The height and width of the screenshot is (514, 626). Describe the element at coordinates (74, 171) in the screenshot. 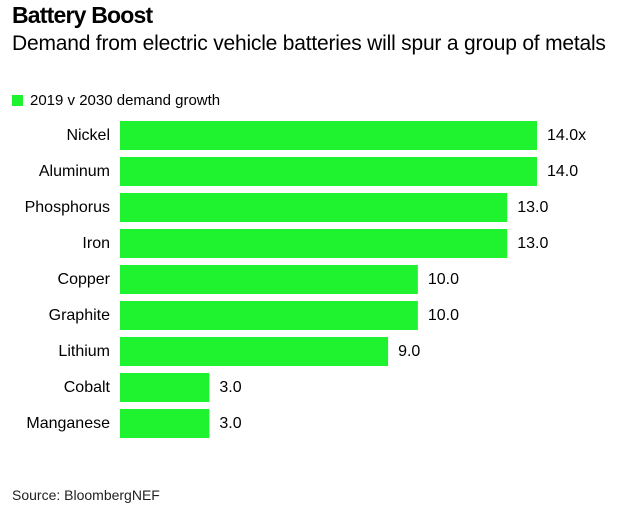

I see `category-label-aluminum: Aluminum` at that location.